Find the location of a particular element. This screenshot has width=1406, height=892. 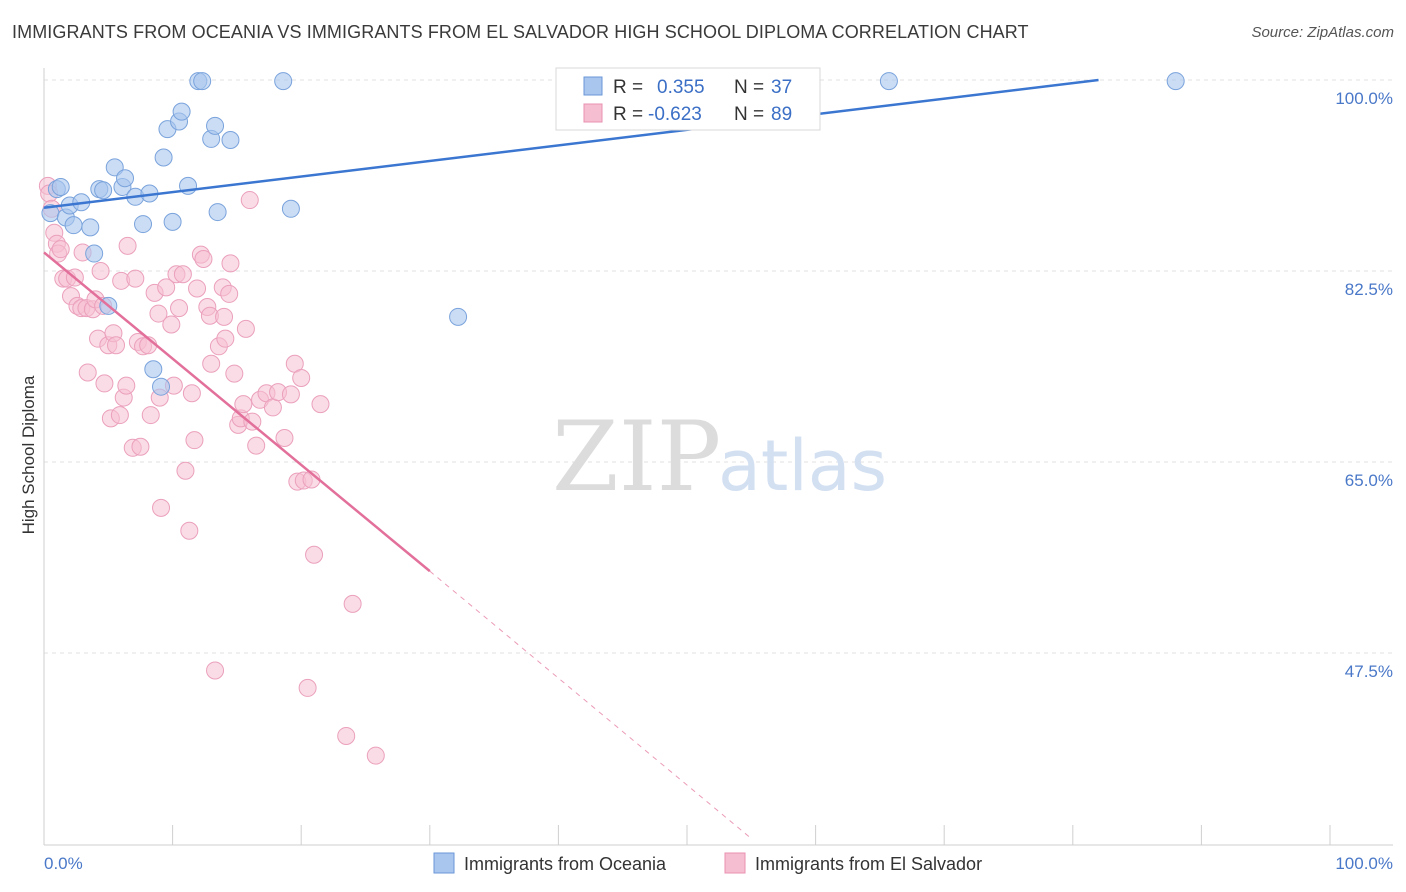

stats-blue-n-label: N = is located at coordinates (749, 87).